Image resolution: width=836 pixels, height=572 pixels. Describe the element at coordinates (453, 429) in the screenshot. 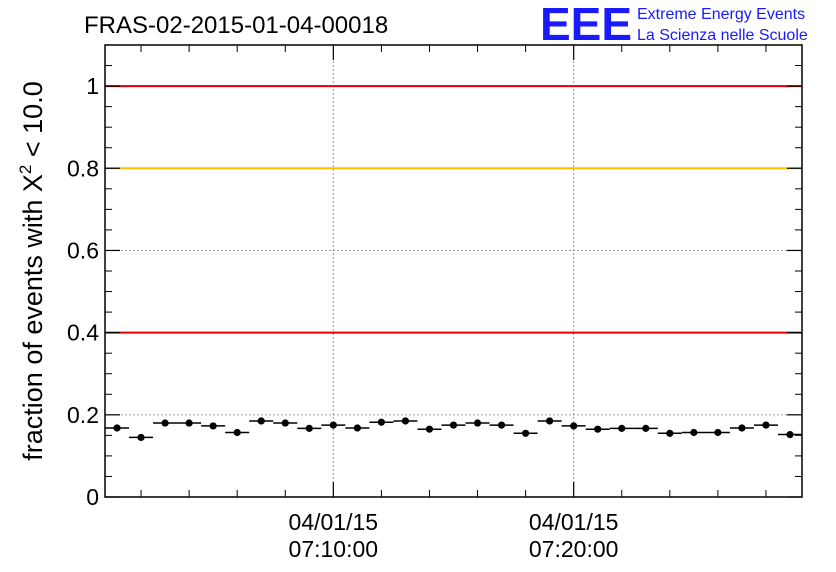

I see `data-points` at that location.